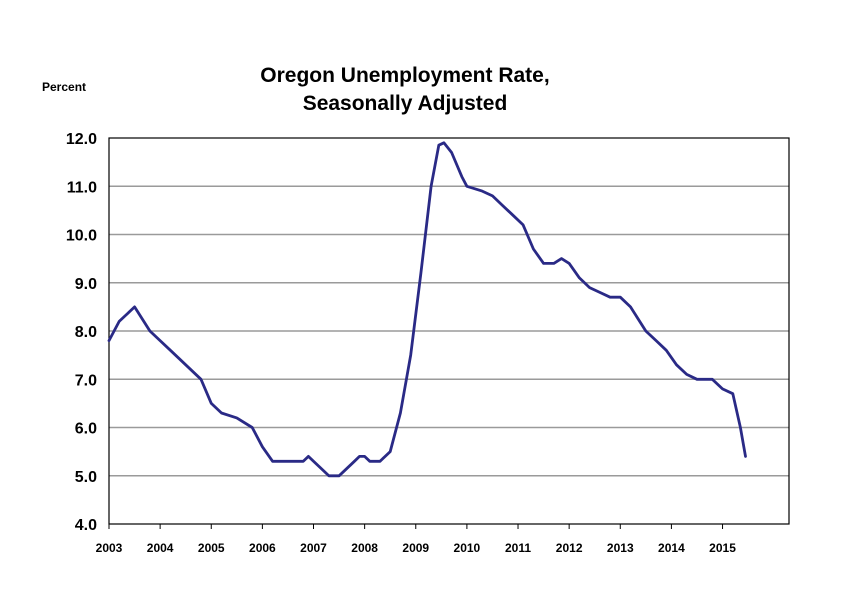 The width and height of the screenshot is (867, 600). Describe the element at coordinates (405, 103) in the screenshot. I see `chart-title-line2: Seasonally Adjusted` at that location.